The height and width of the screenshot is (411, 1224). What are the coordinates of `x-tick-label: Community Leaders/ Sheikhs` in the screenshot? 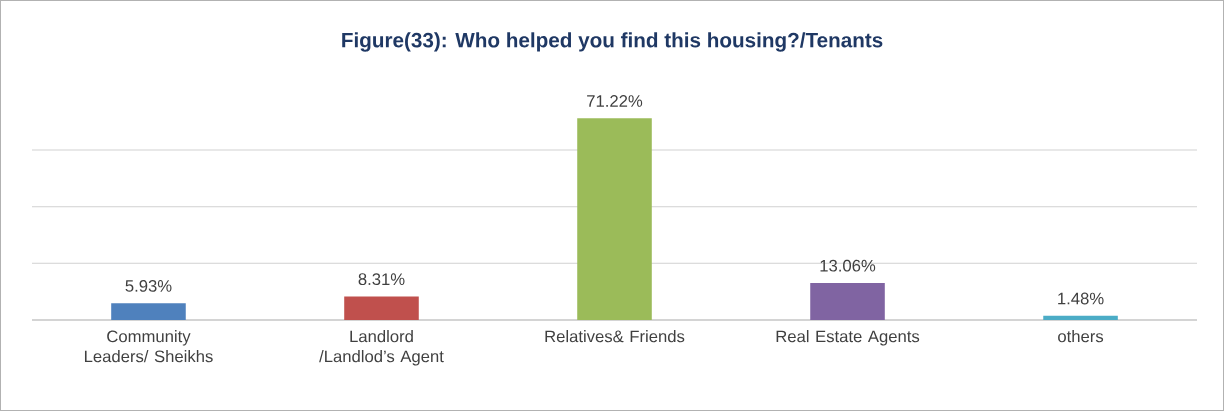 It's located at (148, 346).